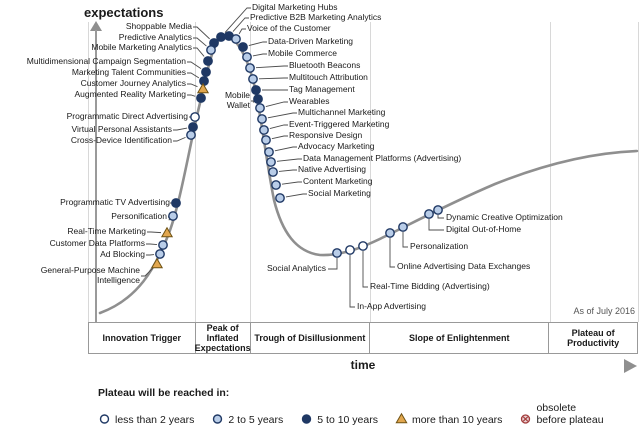  I want to click on chart-item-label: Shoppable Media, so click(158, 26).